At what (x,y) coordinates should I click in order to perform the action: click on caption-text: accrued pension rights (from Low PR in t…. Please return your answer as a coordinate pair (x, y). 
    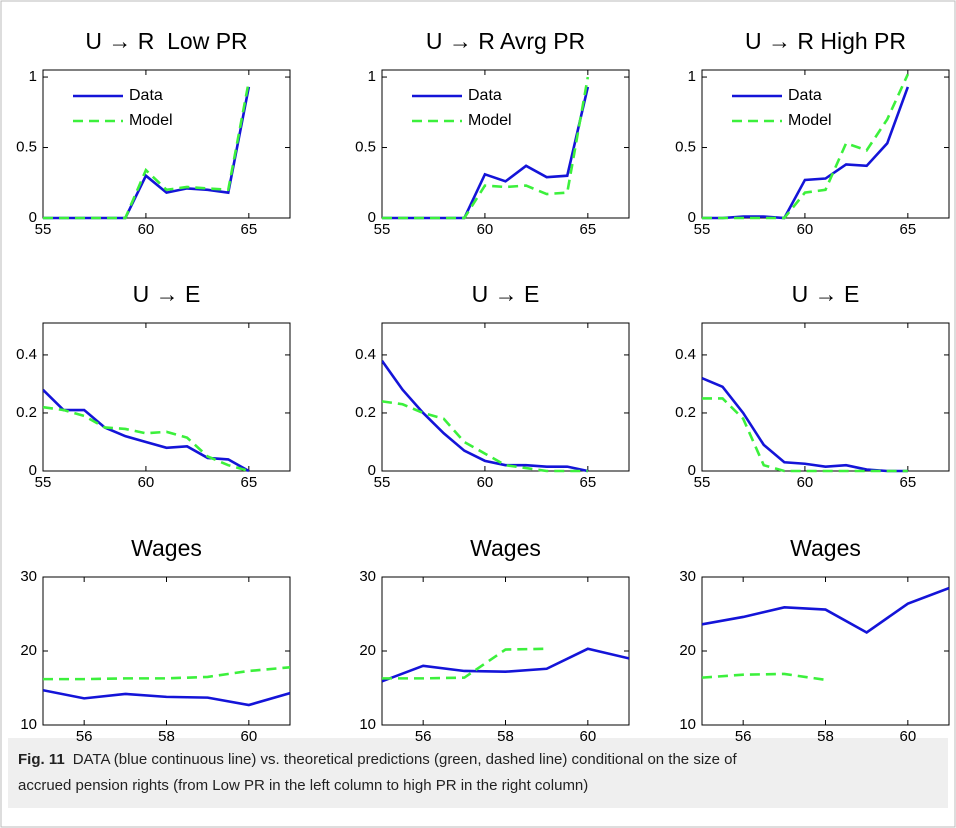
    Looking at the image, I should click on (303, 785).